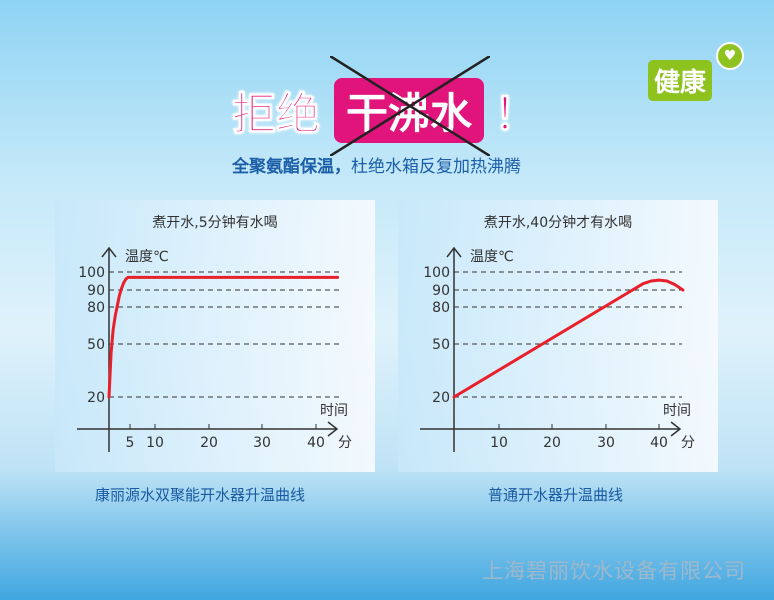  Describe the element at coordinates (556, 495) in the screenshot. I see `chart-caption-slow: 普通开水器升温曲线` at that location.